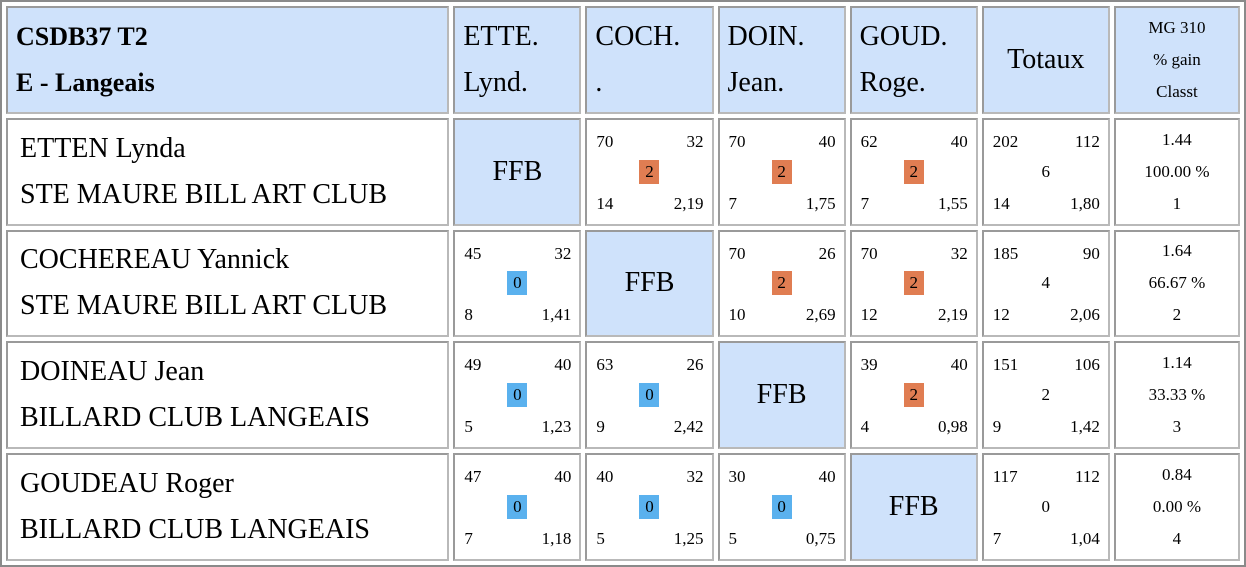 Image resolution: width=1246 pixels, height=567 pixels. What do you see at coordinates (495, 82) in the screenshot?
I see `column-header-line2: Lynd.` at bounding box center [495, 82].